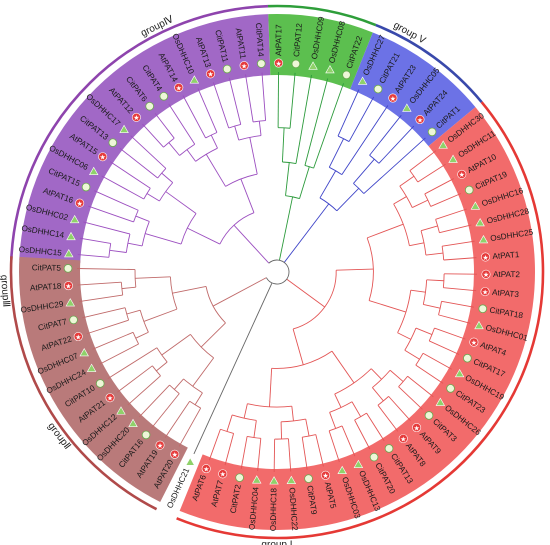 The image size is (550, 545). I want to click on group-arc-V, so click(83, 383).